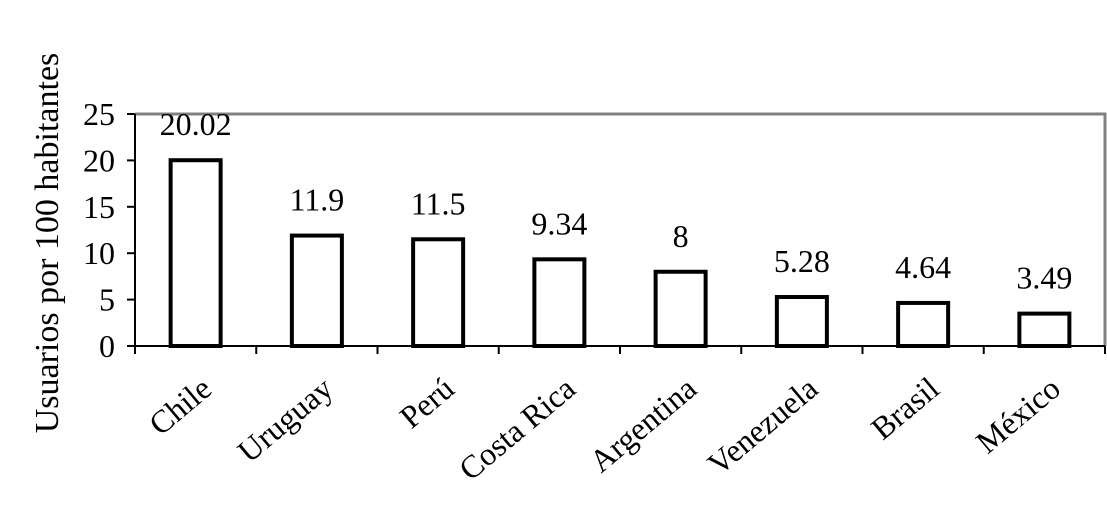  Describe the element at coordinates (559, 223) in the screenshot. I see `data-label: 9.34` at that location.